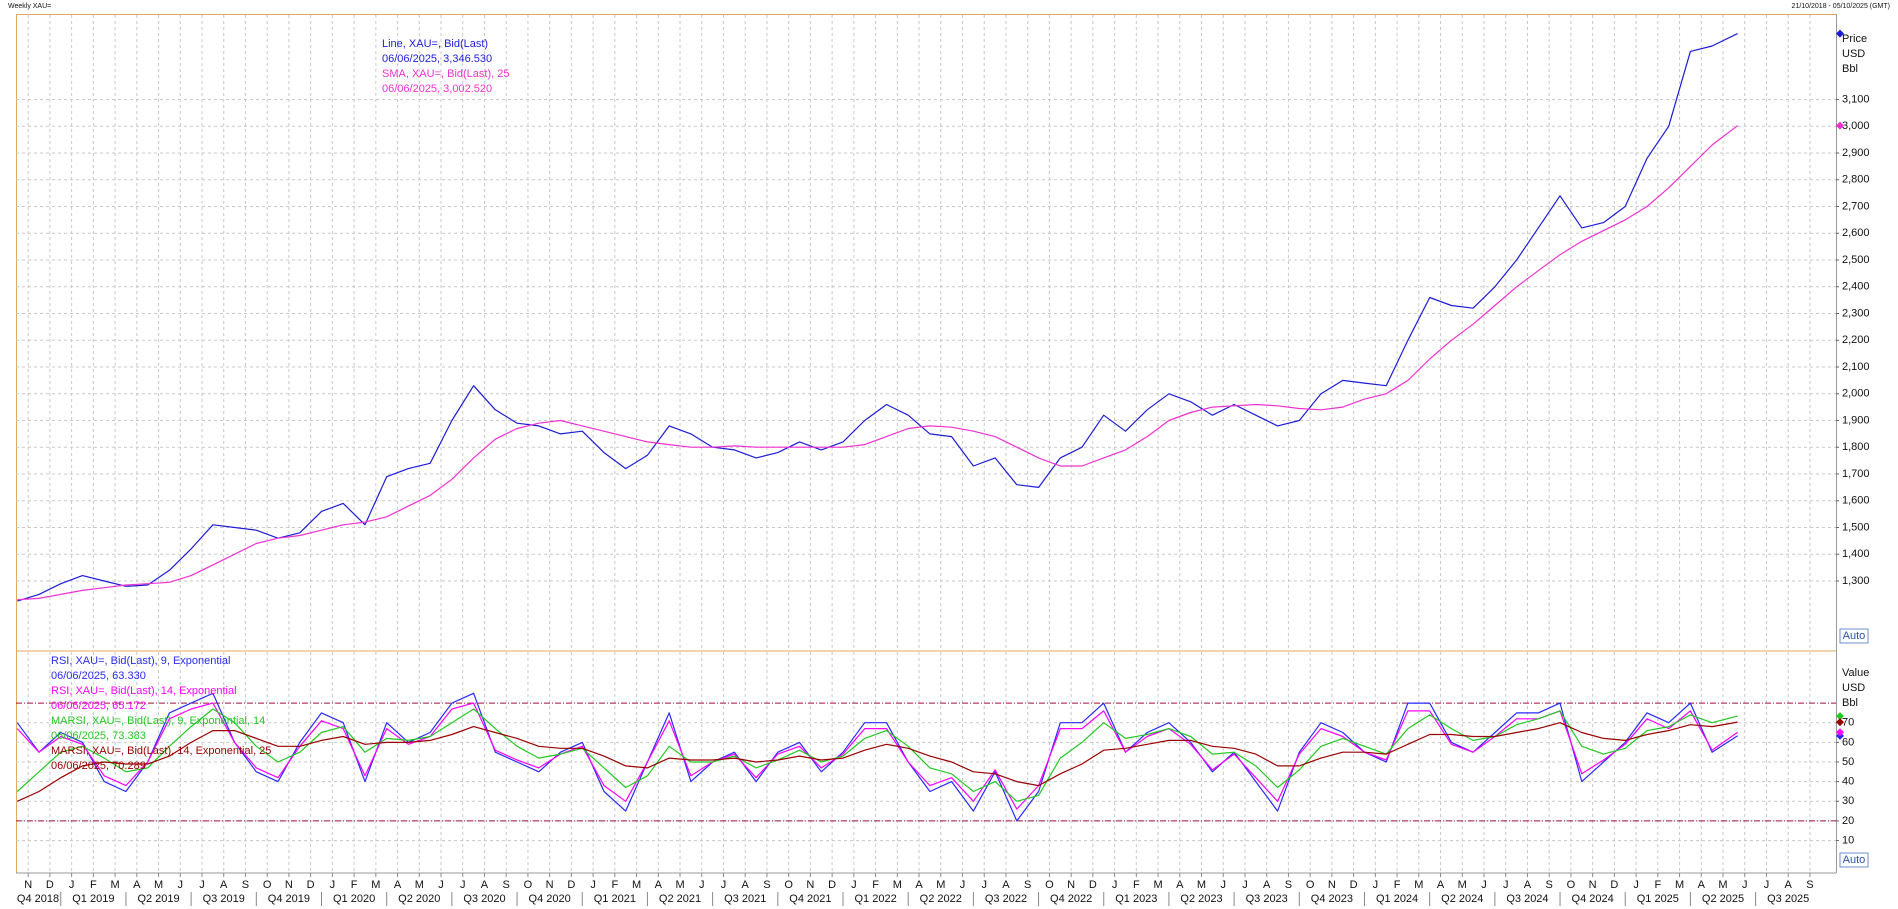 The width and height of the screenshot is (1898, 909). I want to click on y-tick-label: 40, so click(1848, 782).